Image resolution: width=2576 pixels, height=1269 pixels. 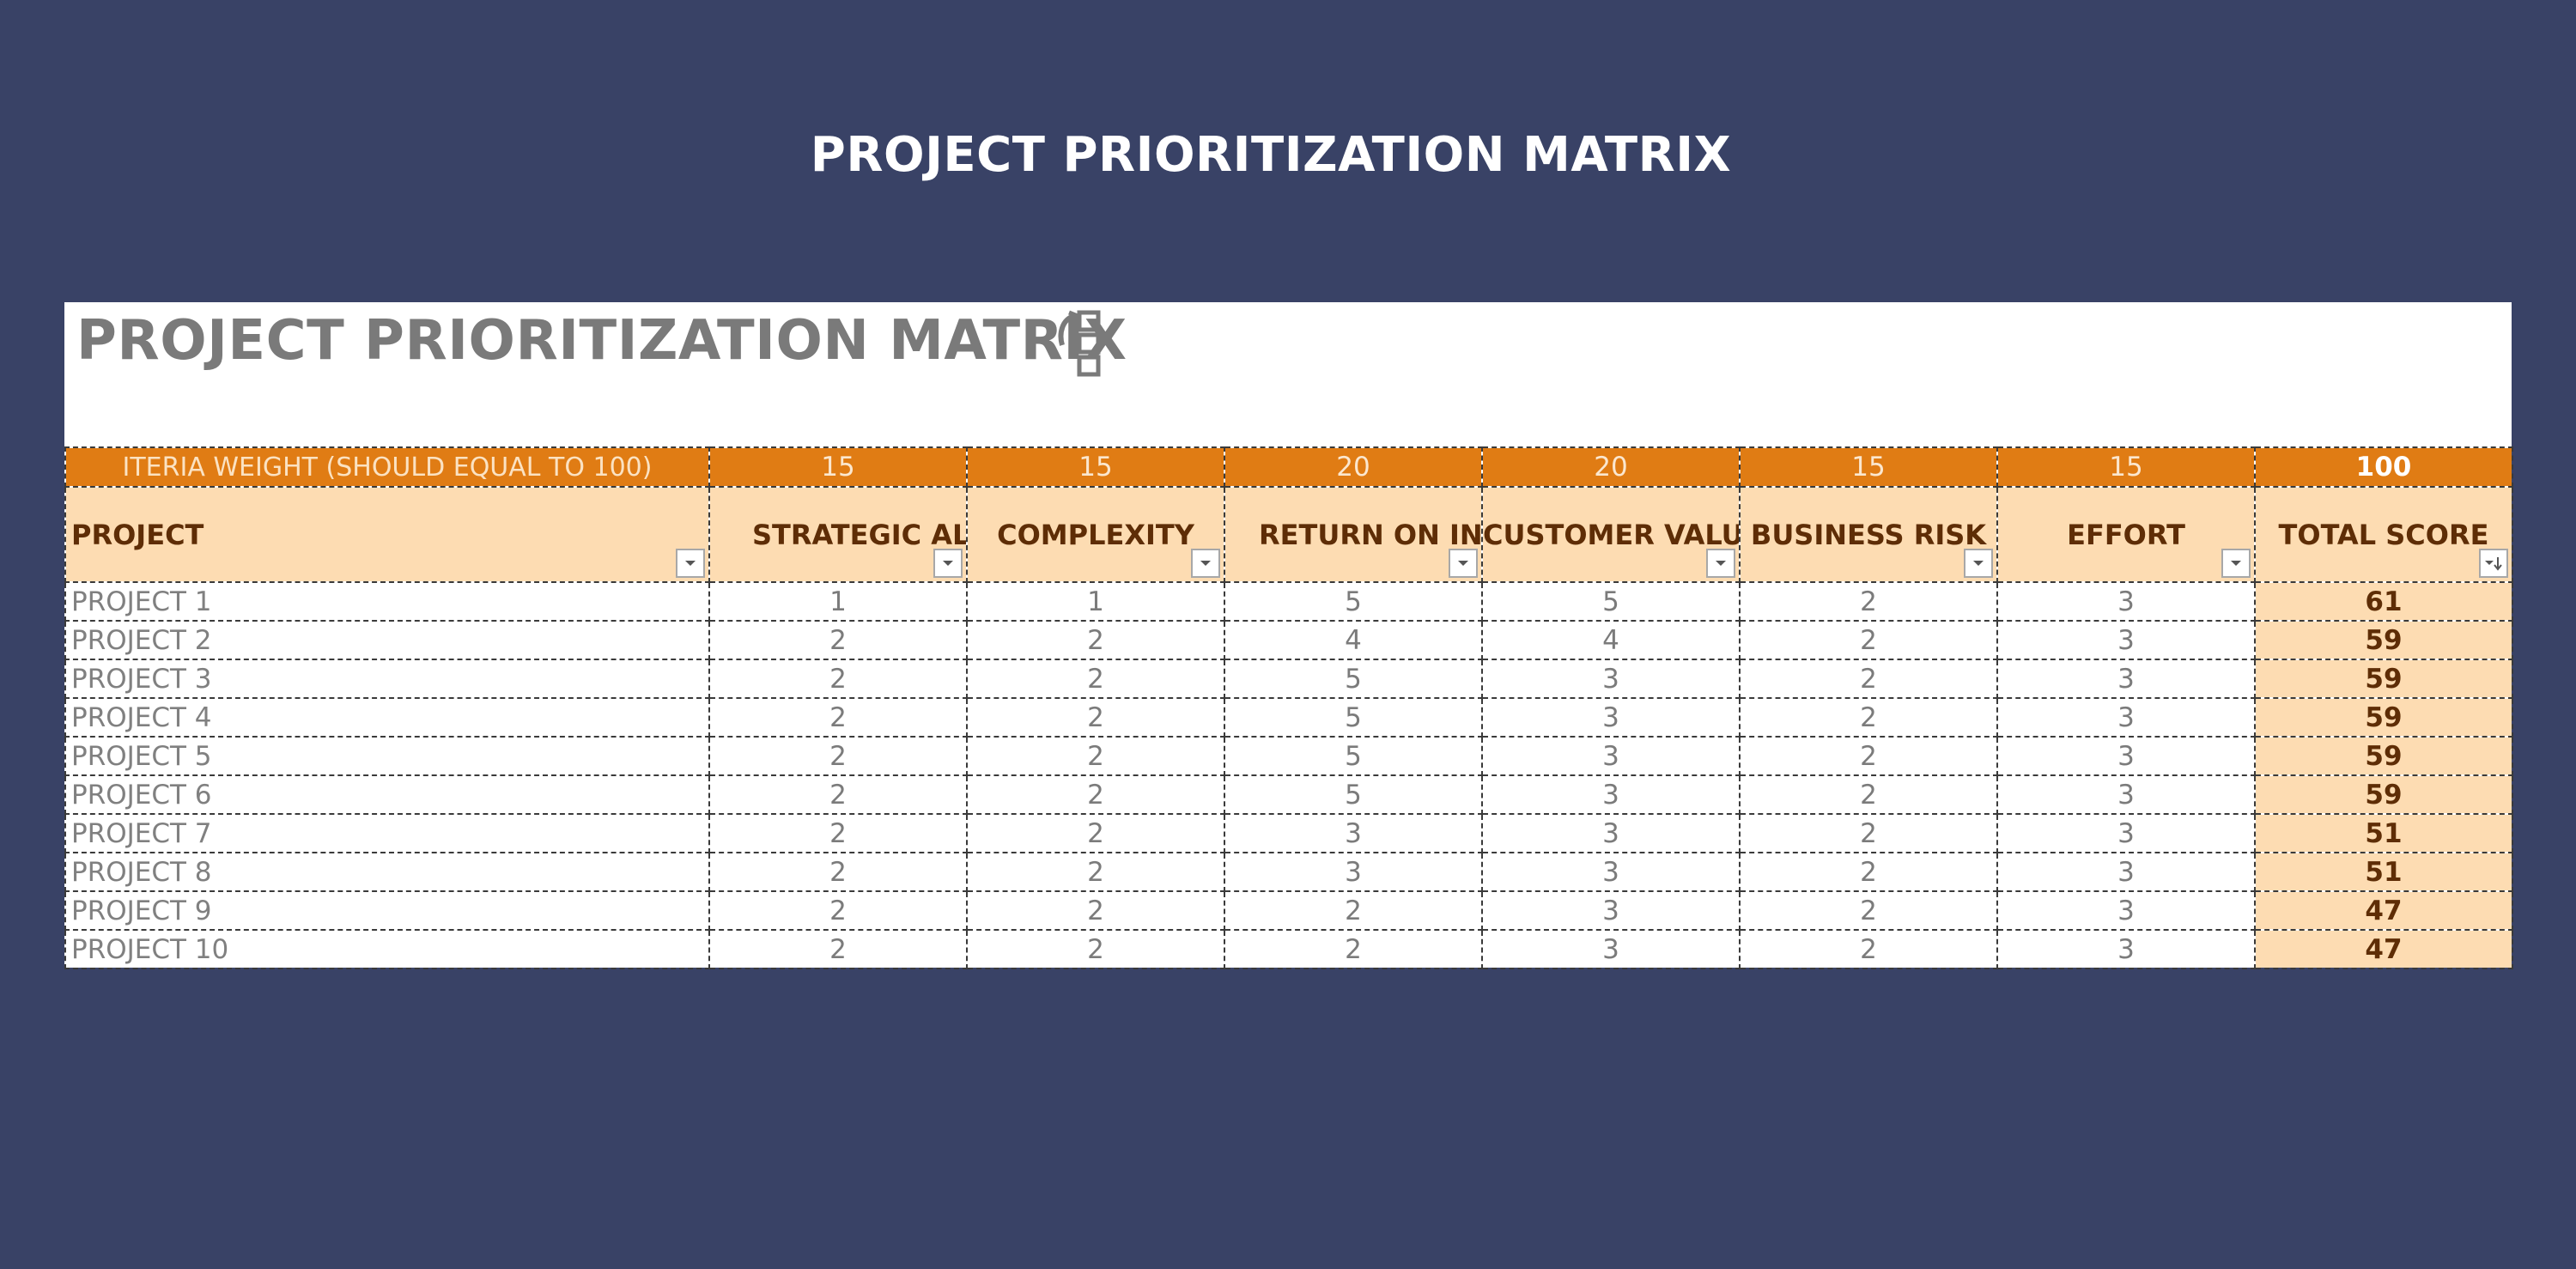 What do you see at coordinates (387, 534) in the screenshot?
I see `column-header-project: PROJECT` at bounding box center [387, 534].